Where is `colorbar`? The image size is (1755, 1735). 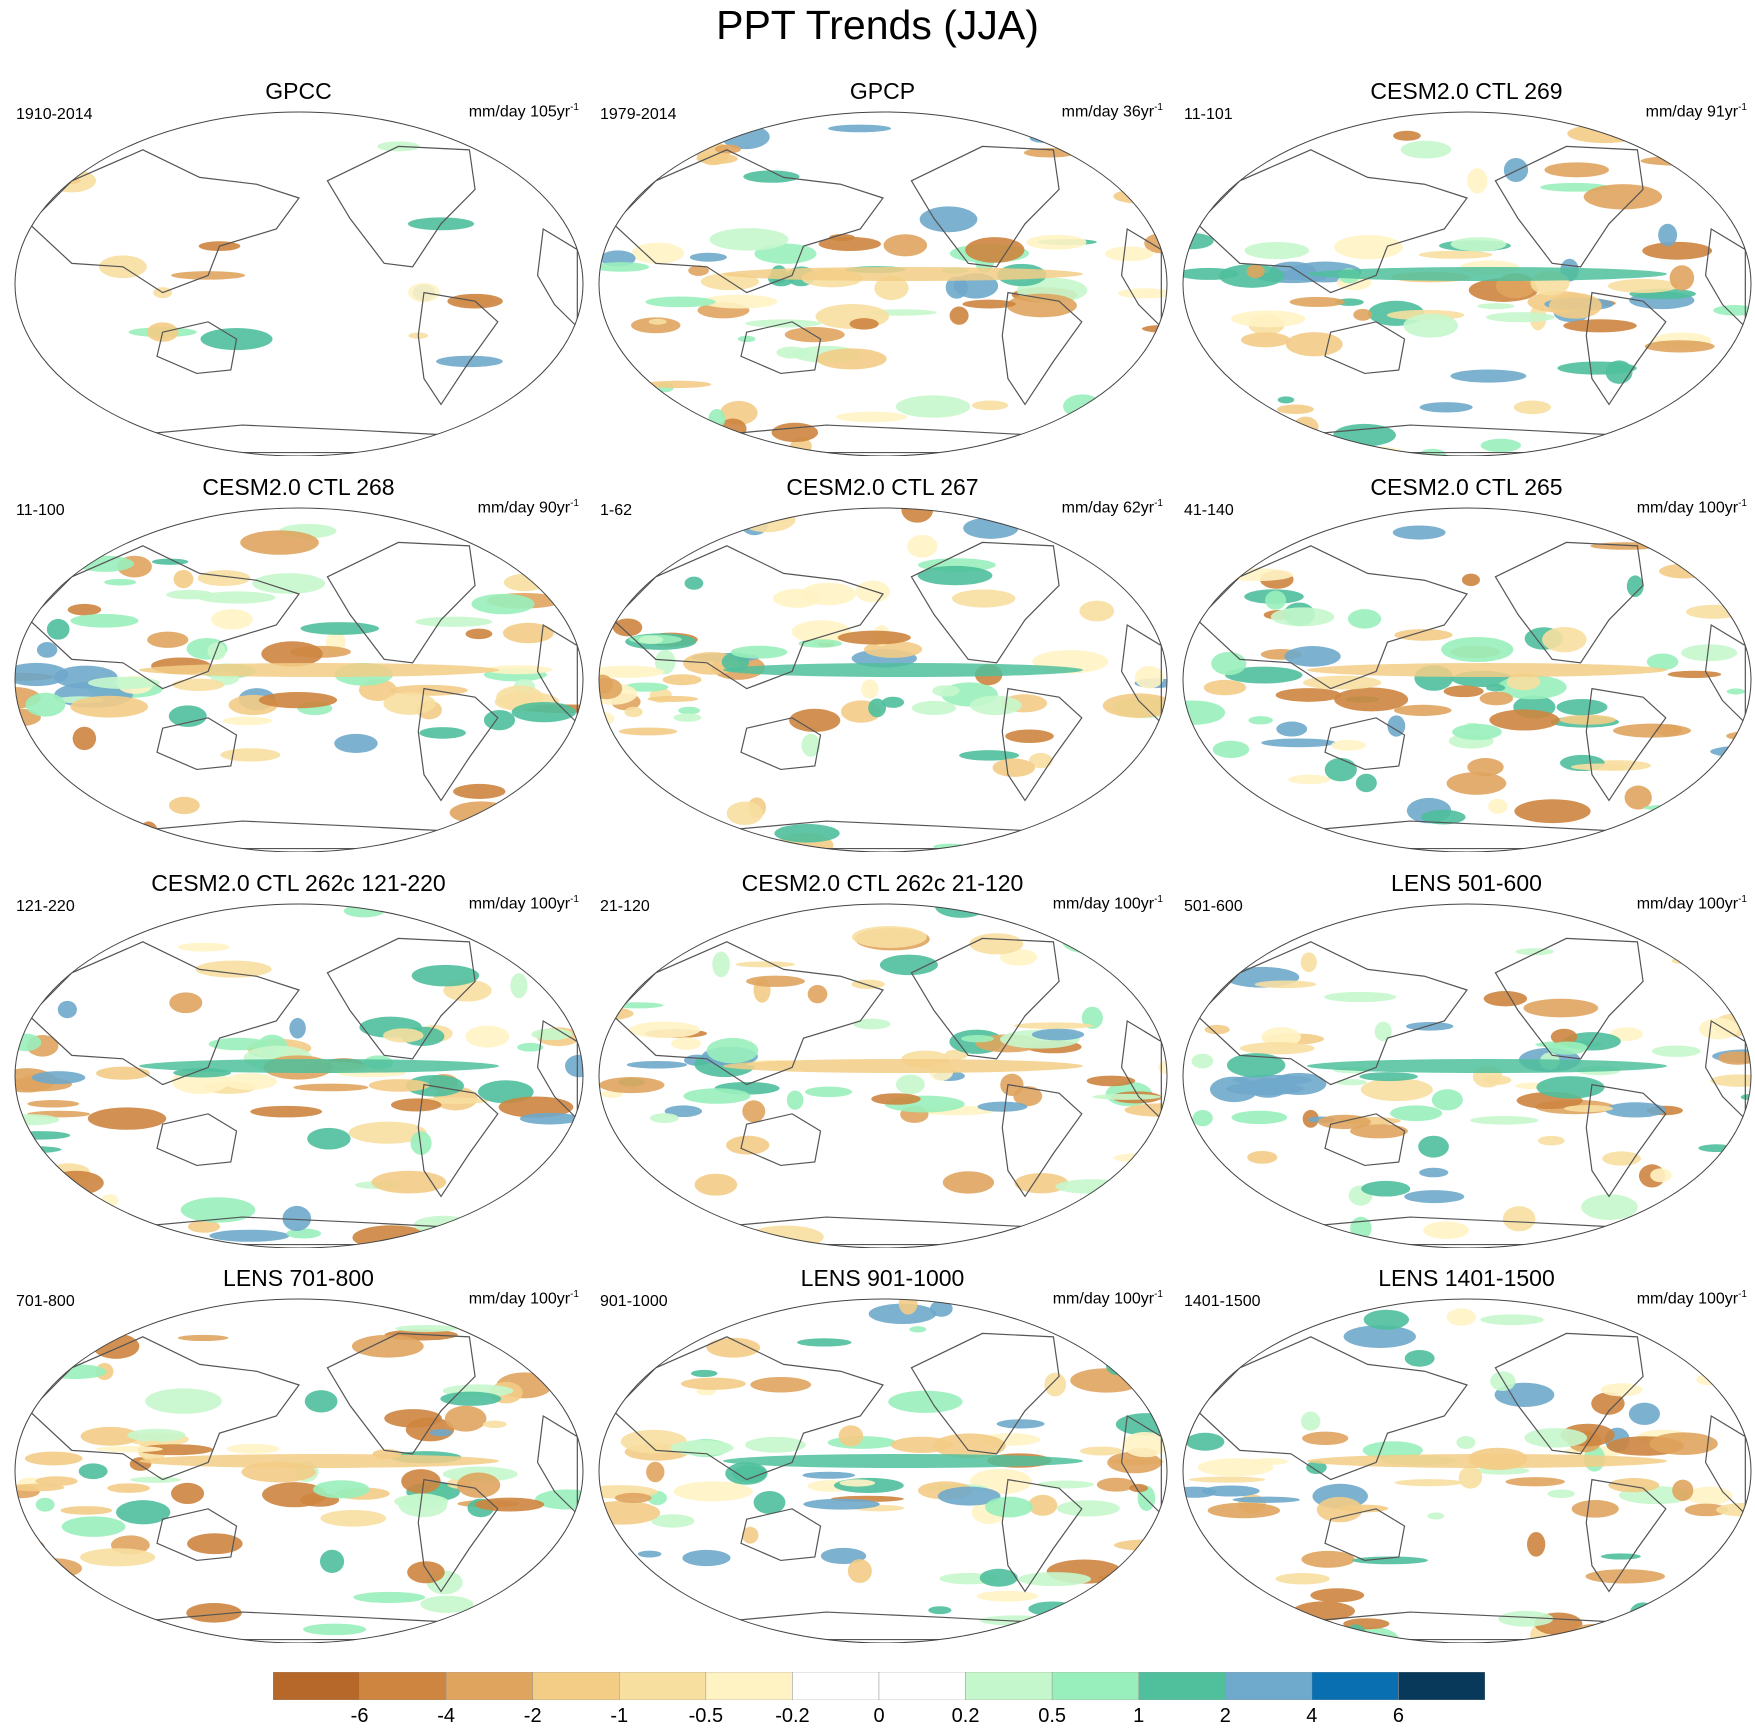
colorbar is located at coordinates (879, 1686).